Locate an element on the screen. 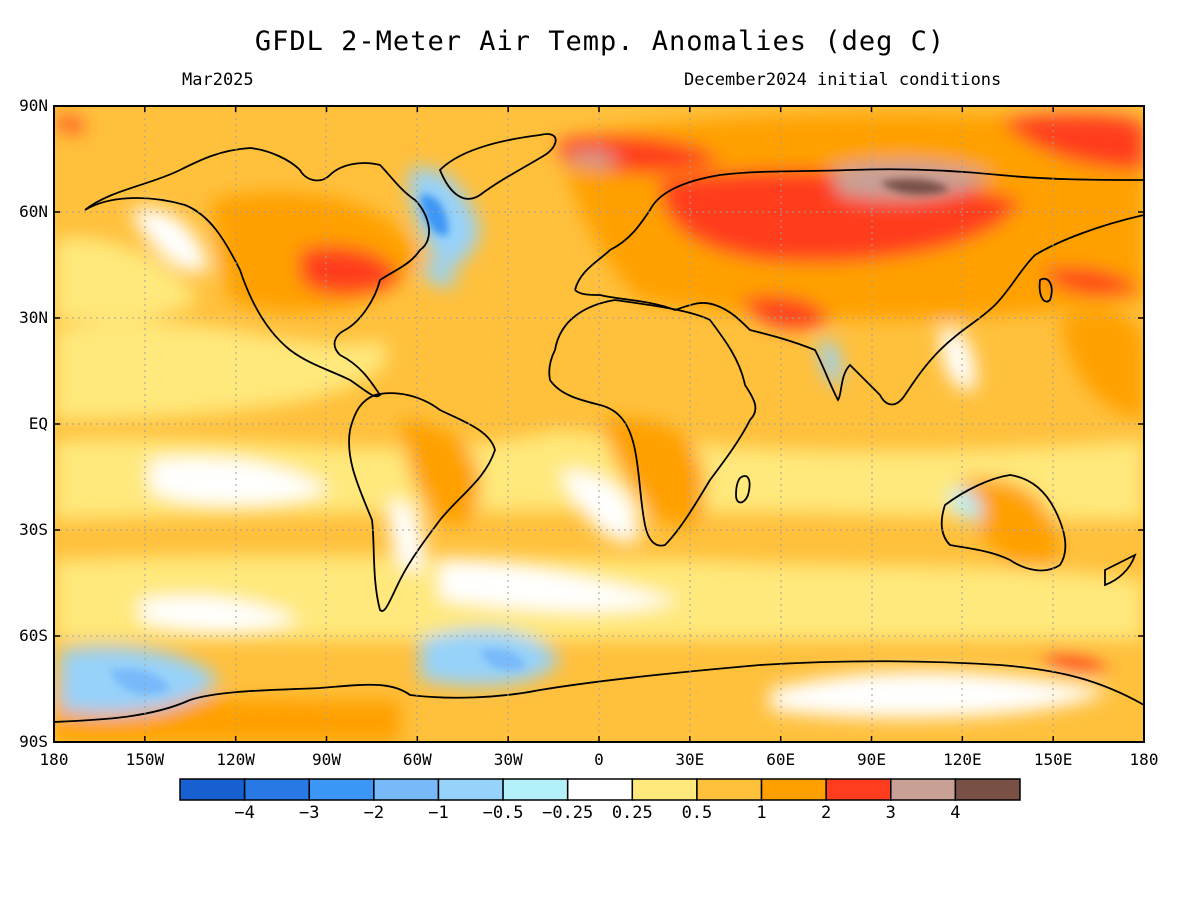 The height and width of the screenshot is (900, 1200). initial-conditions-label: December2024 initial conditions is located at coordinates (843, 80).